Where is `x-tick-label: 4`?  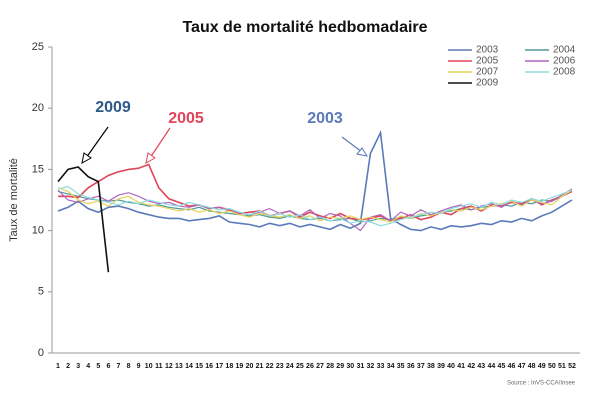
x-tick-label: 4 is located at coordinates (88, 366).